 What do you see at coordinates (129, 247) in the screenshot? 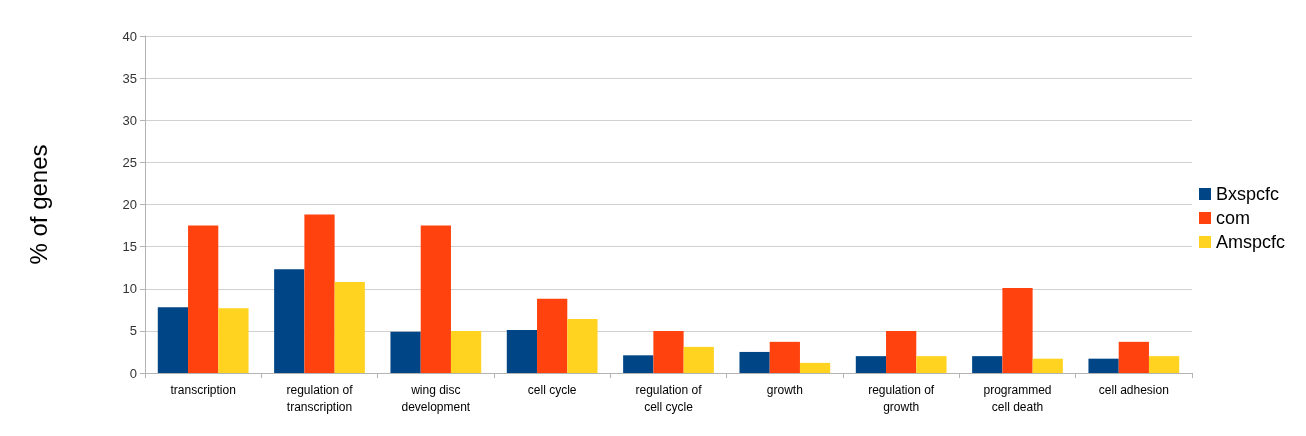
I see `y-tick-label: 15` at bounding box center [129, 247].